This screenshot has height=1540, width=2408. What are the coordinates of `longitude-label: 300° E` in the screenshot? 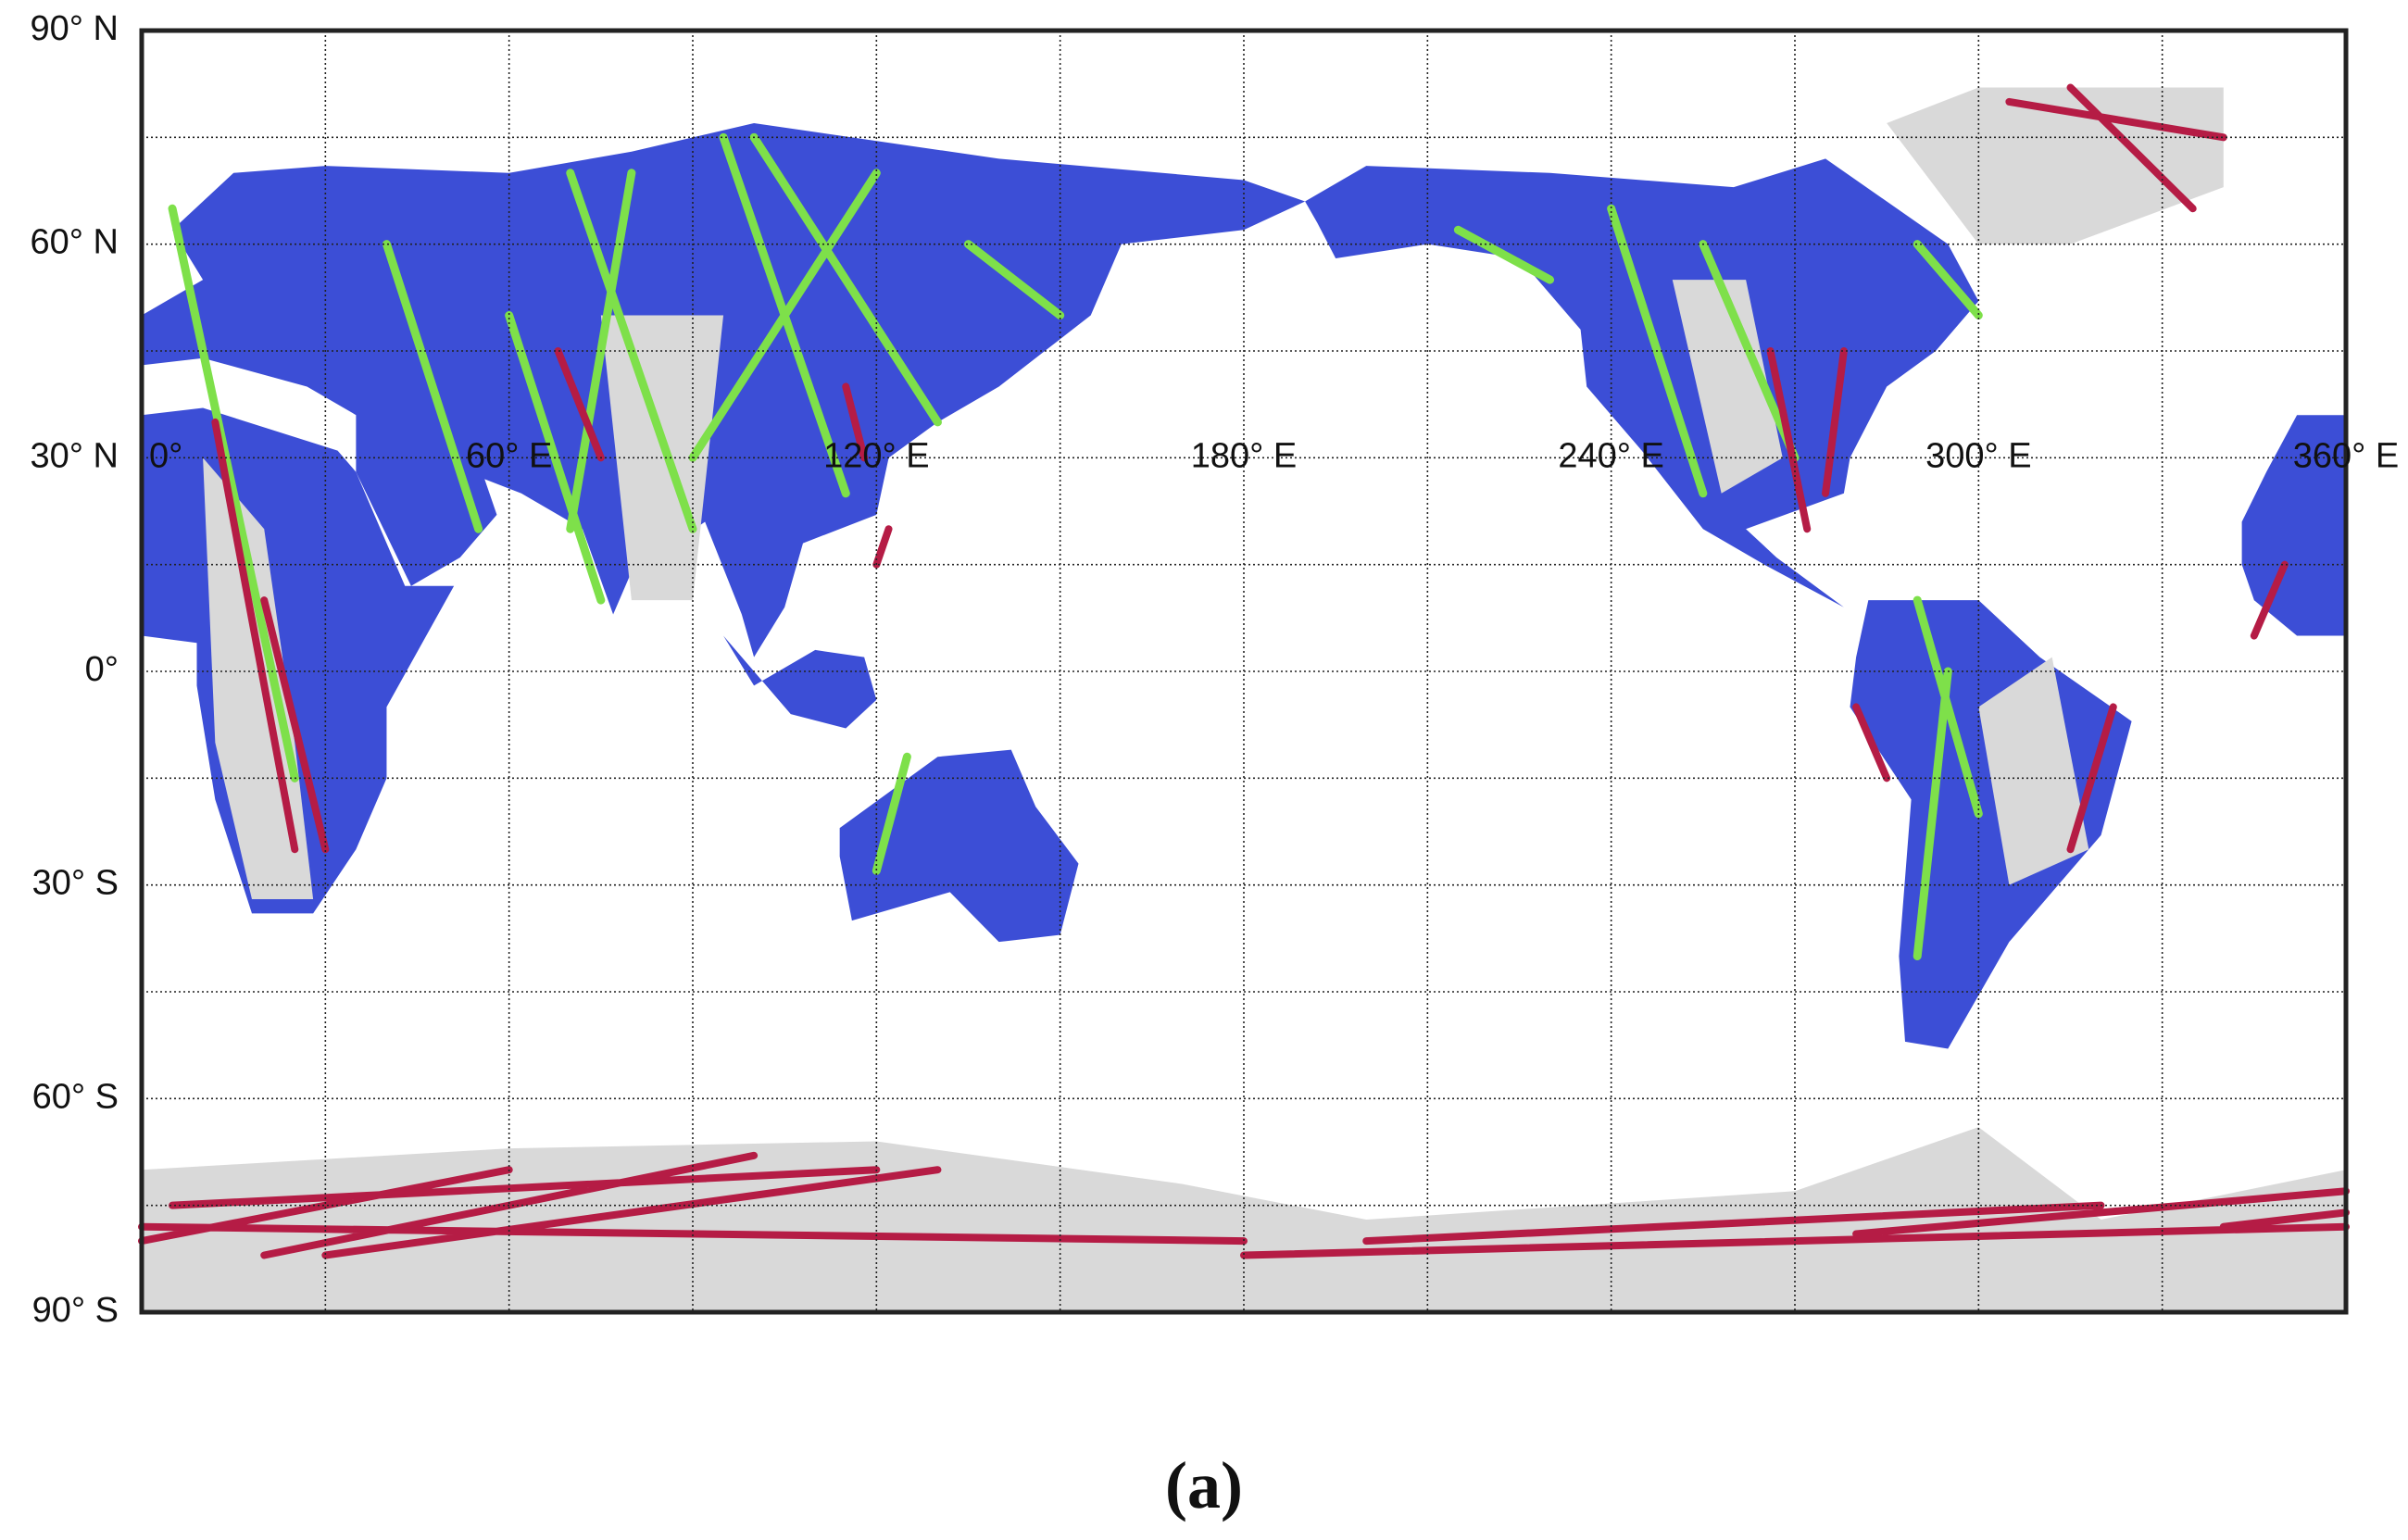 It's located at (1978, 455).